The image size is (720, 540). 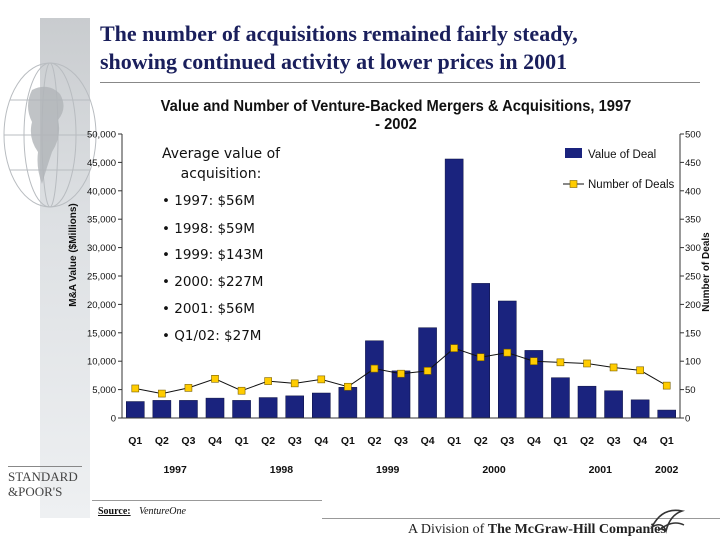 What do you see at coordinates (101, 191) in the screenshot?
I see `y-tick-label: 40,000` at bounding box center [101, 191].